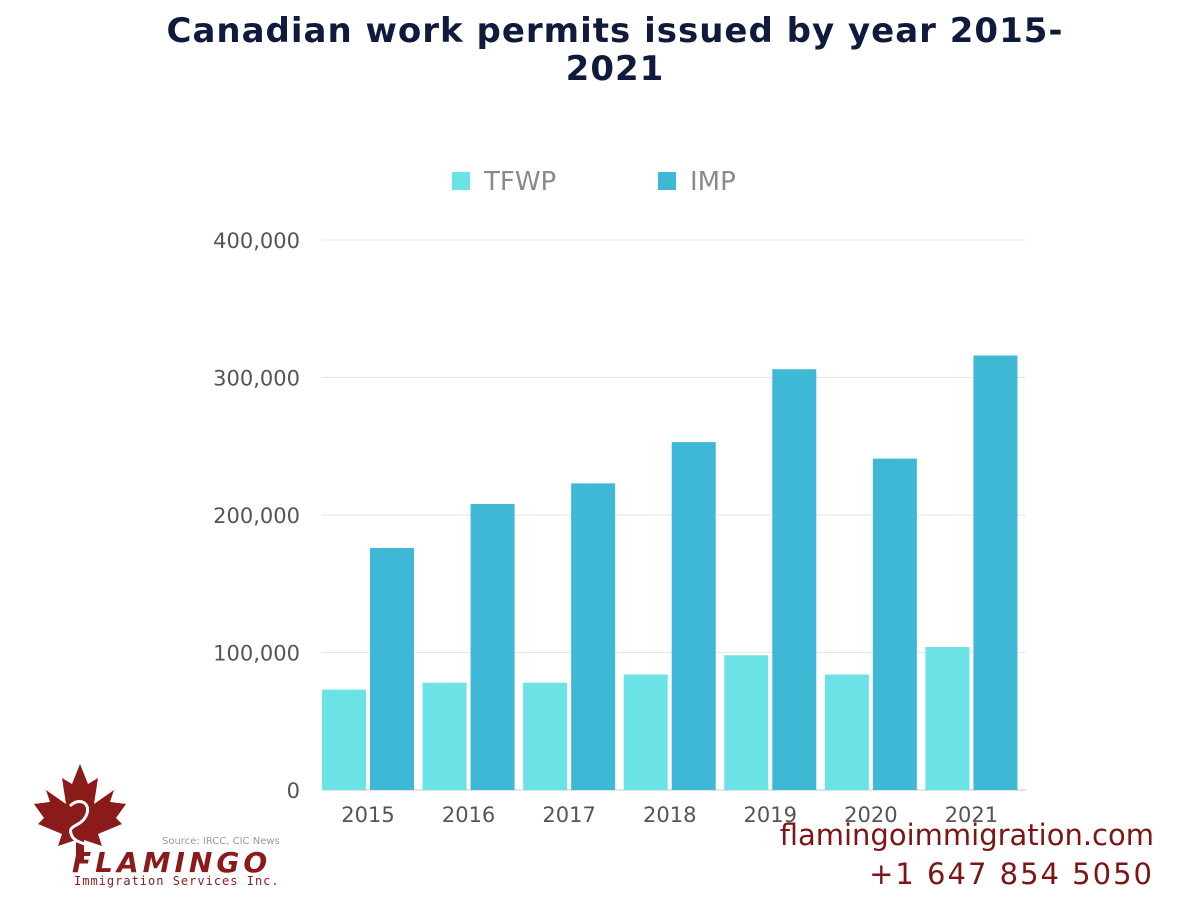 The width and height of the screenshot is (1200, 900). What do you see at coordinates (177, 881) in the screenshot?
I see `brand-tagline: Immigration Services Inc.` at bounding box center [177, 881].